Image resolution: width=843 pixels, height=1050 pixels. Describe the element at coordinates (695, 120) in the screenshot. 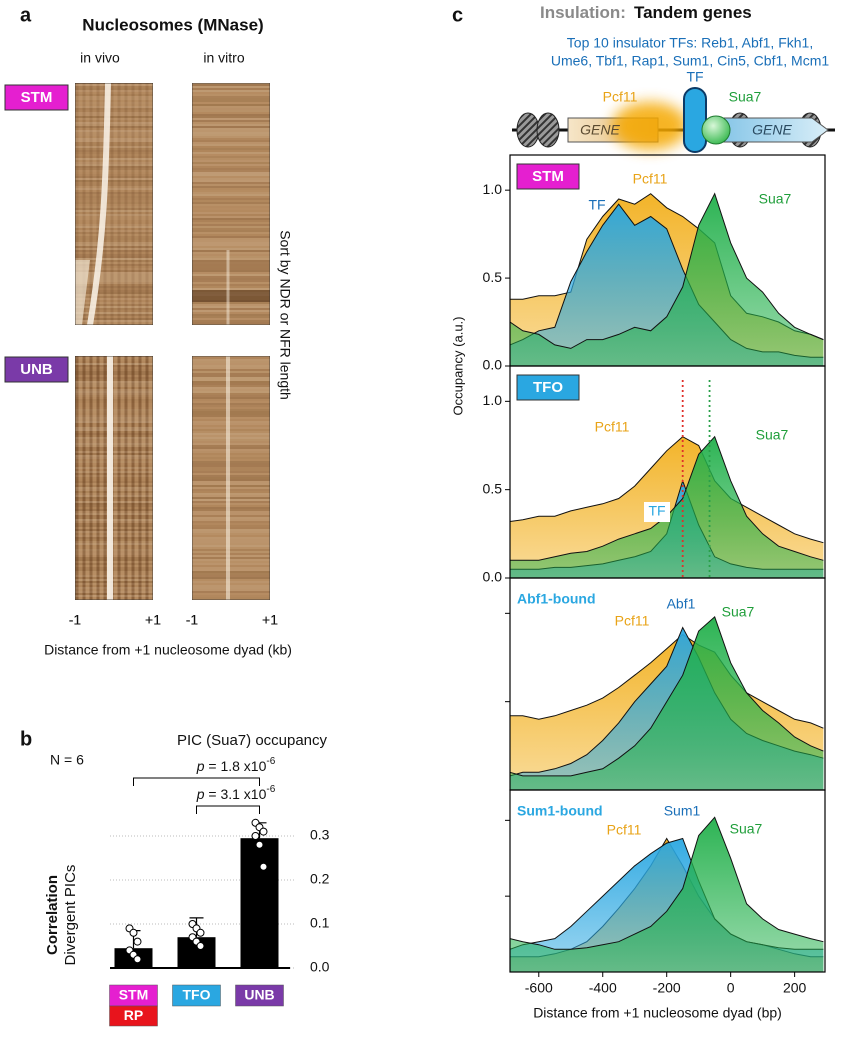

I see `tf-shape` at that location.